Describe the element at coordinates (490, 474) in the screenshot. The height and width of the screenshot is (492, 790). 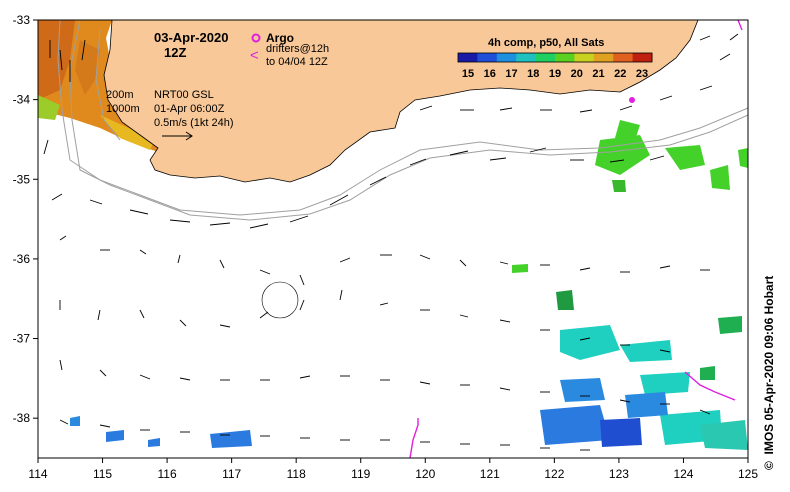
I see `x-tick-label: 121` at that location.